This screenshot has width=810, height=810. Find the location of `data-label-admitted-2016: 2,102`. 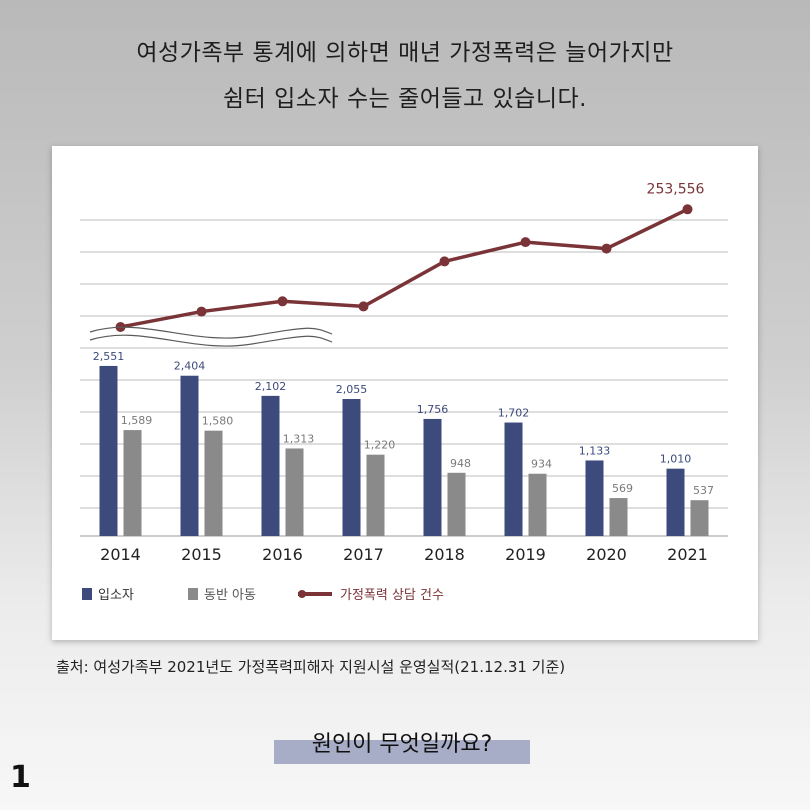

data-label-admitted-2016: 2,102 is located at coordinates (271, 386).